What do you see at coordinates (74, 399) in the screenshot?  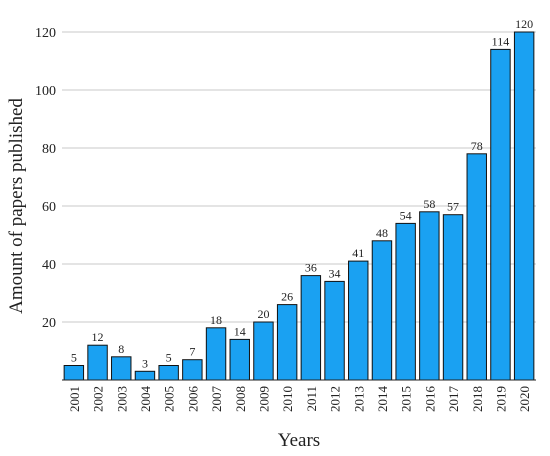 I see `x-tick-label: 2001` at bounding box center [74, 399].